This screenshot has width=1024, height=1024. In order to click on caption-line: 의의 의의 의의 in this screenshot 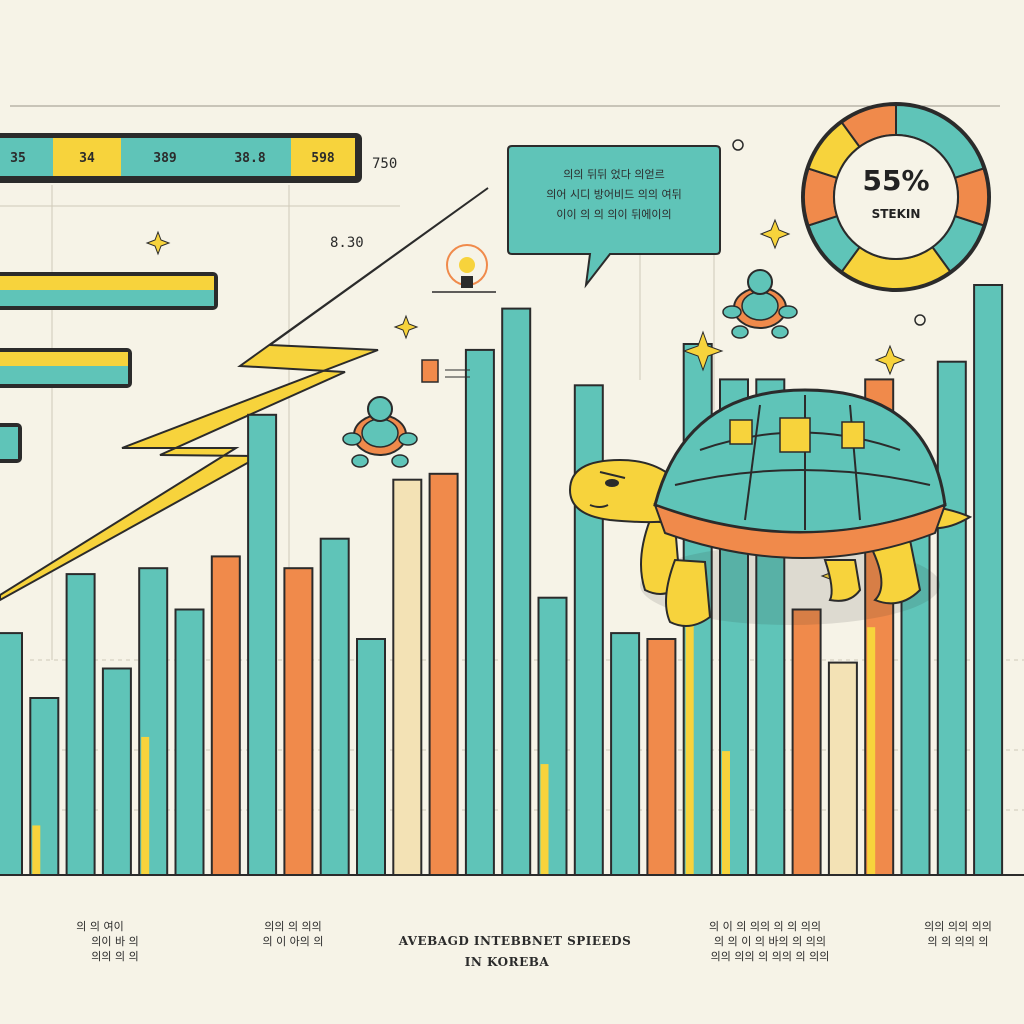, I will do `click(958, 926)`.